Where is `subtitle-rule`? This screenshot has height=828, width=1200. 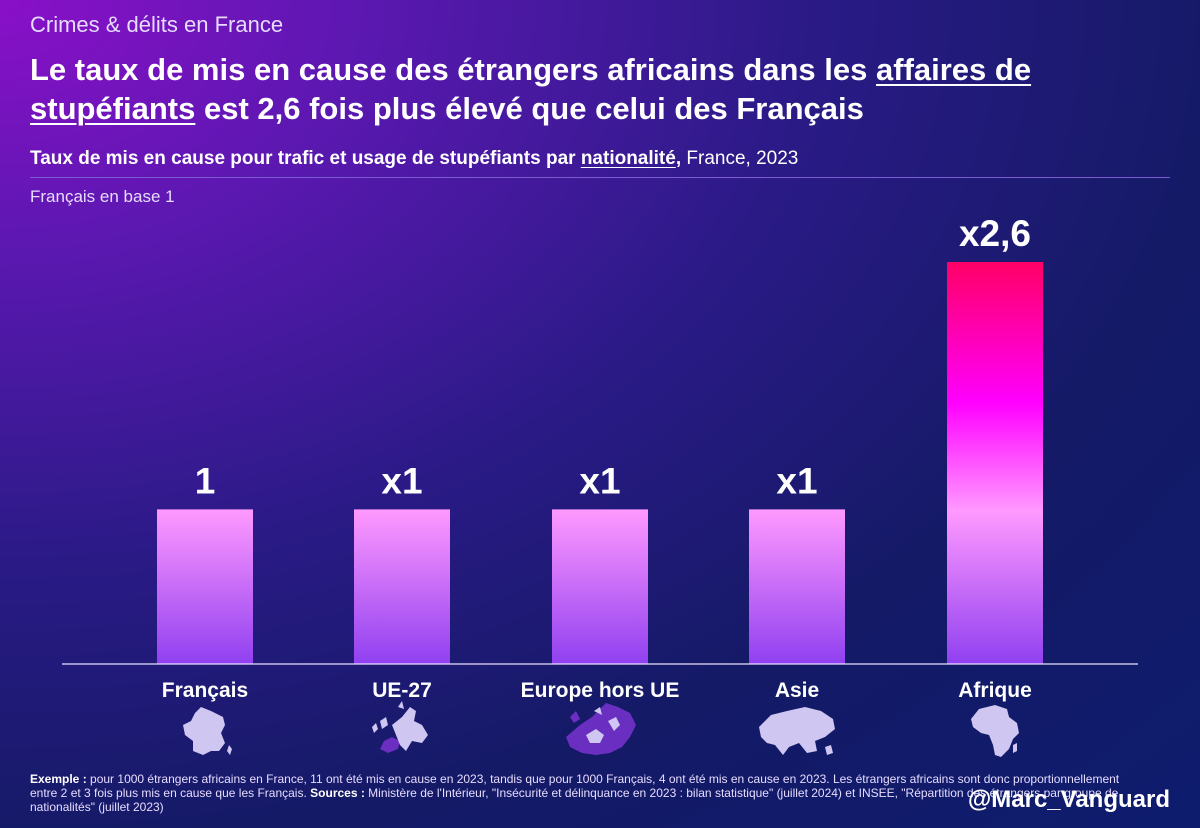 subtitle-rule is located at coordinates (600, 177).